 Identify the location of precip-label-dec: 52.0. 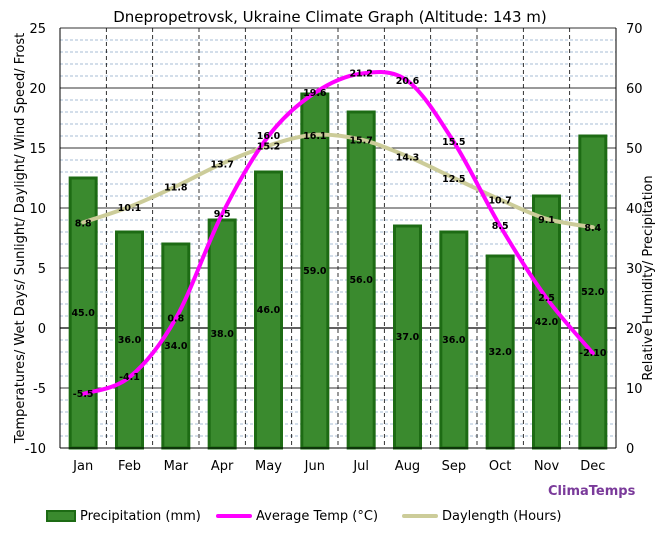
(593, 292).